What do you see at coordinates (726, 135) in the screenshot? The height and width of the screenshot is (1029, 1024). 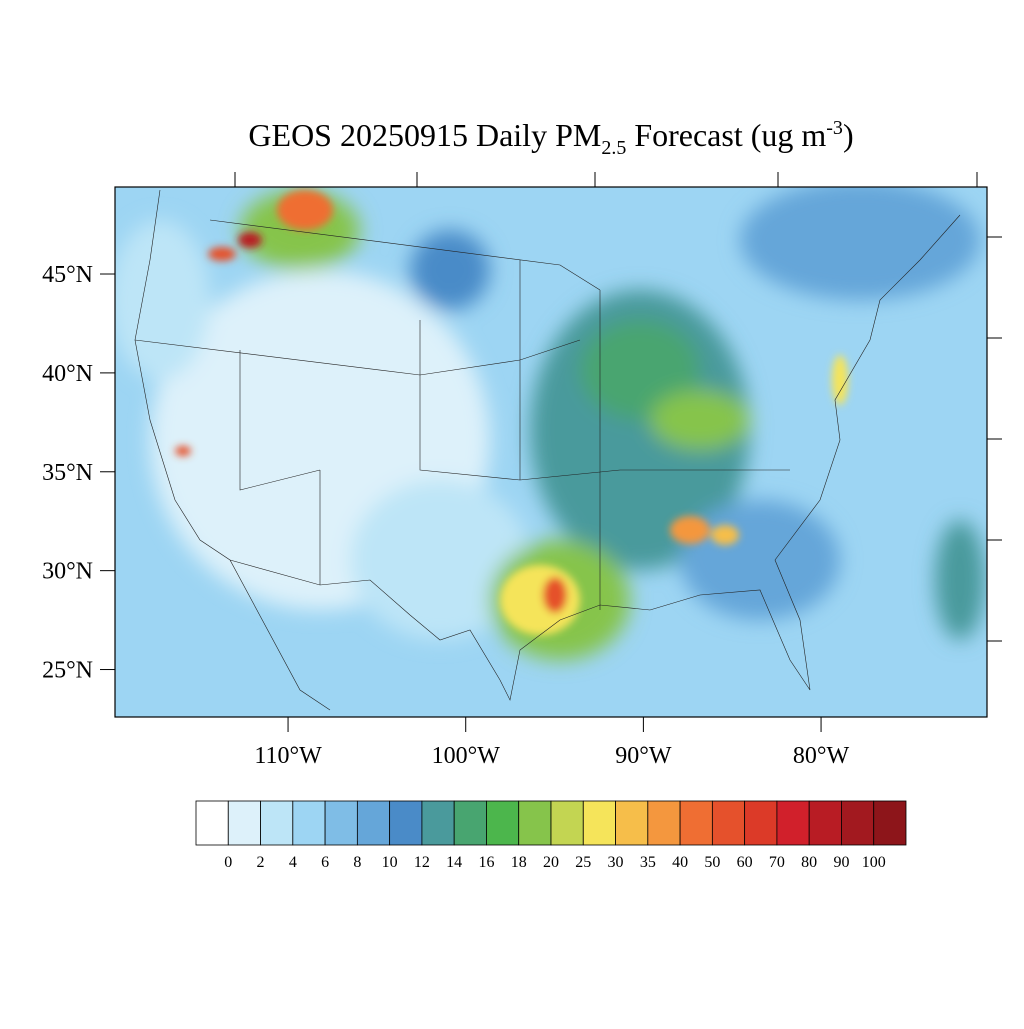 I see `title-rest: Forecast (ug m` at bounding box center [726, 135].